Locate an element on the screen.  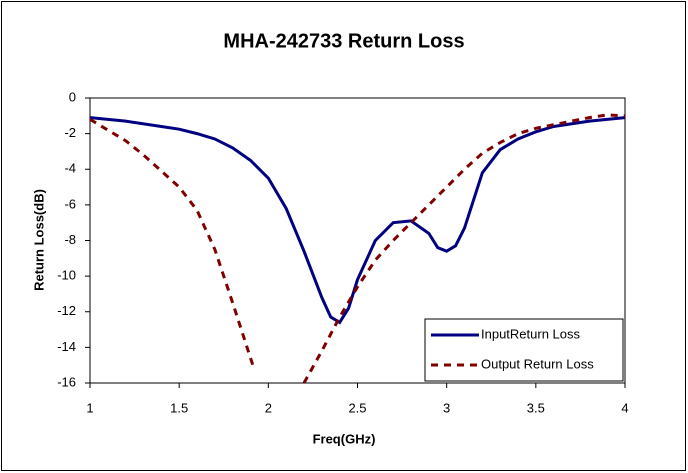
chart-title: MHA-242733 Return Loss is located at coordinates (343, 41).